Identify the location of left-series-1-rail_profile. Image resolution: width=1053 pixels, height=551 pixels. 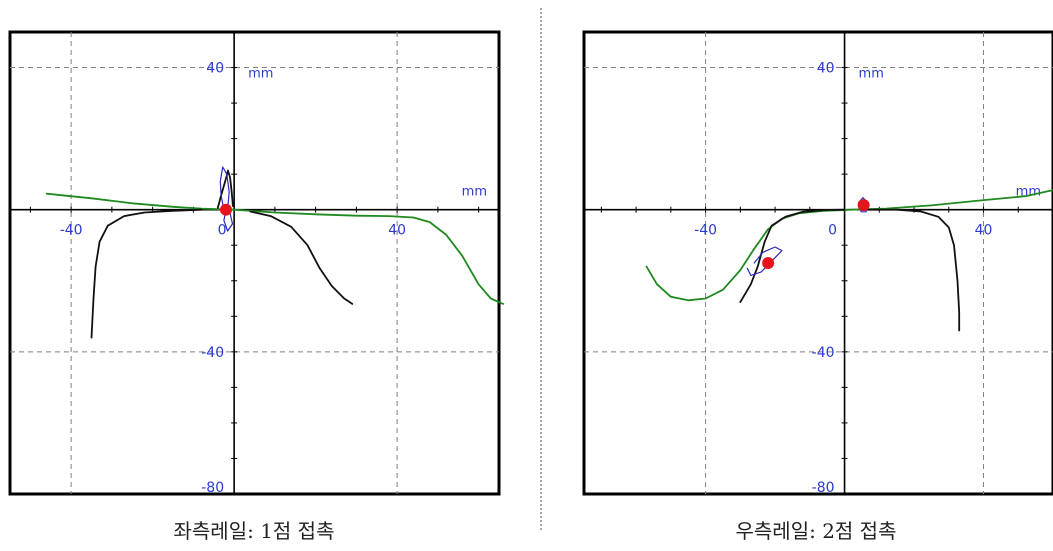
(146, 273).